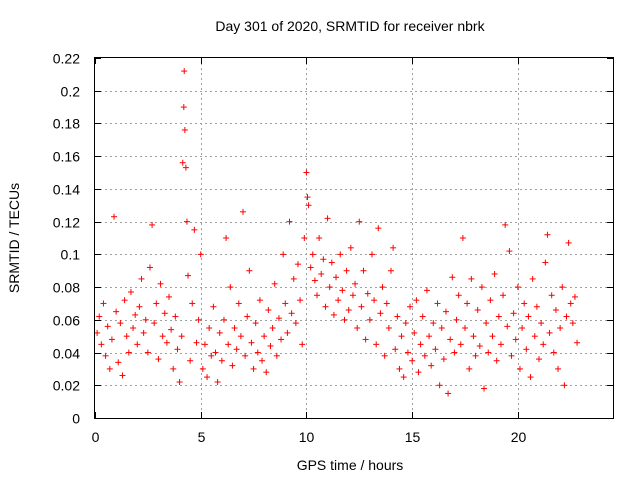 The width and height of the screenshot is (640, 480). What do you see at coordinates (14, 238) in the screenshot?
I see `y-axis-label: SRMTID / TECUs` at bounding box center [14, 238].